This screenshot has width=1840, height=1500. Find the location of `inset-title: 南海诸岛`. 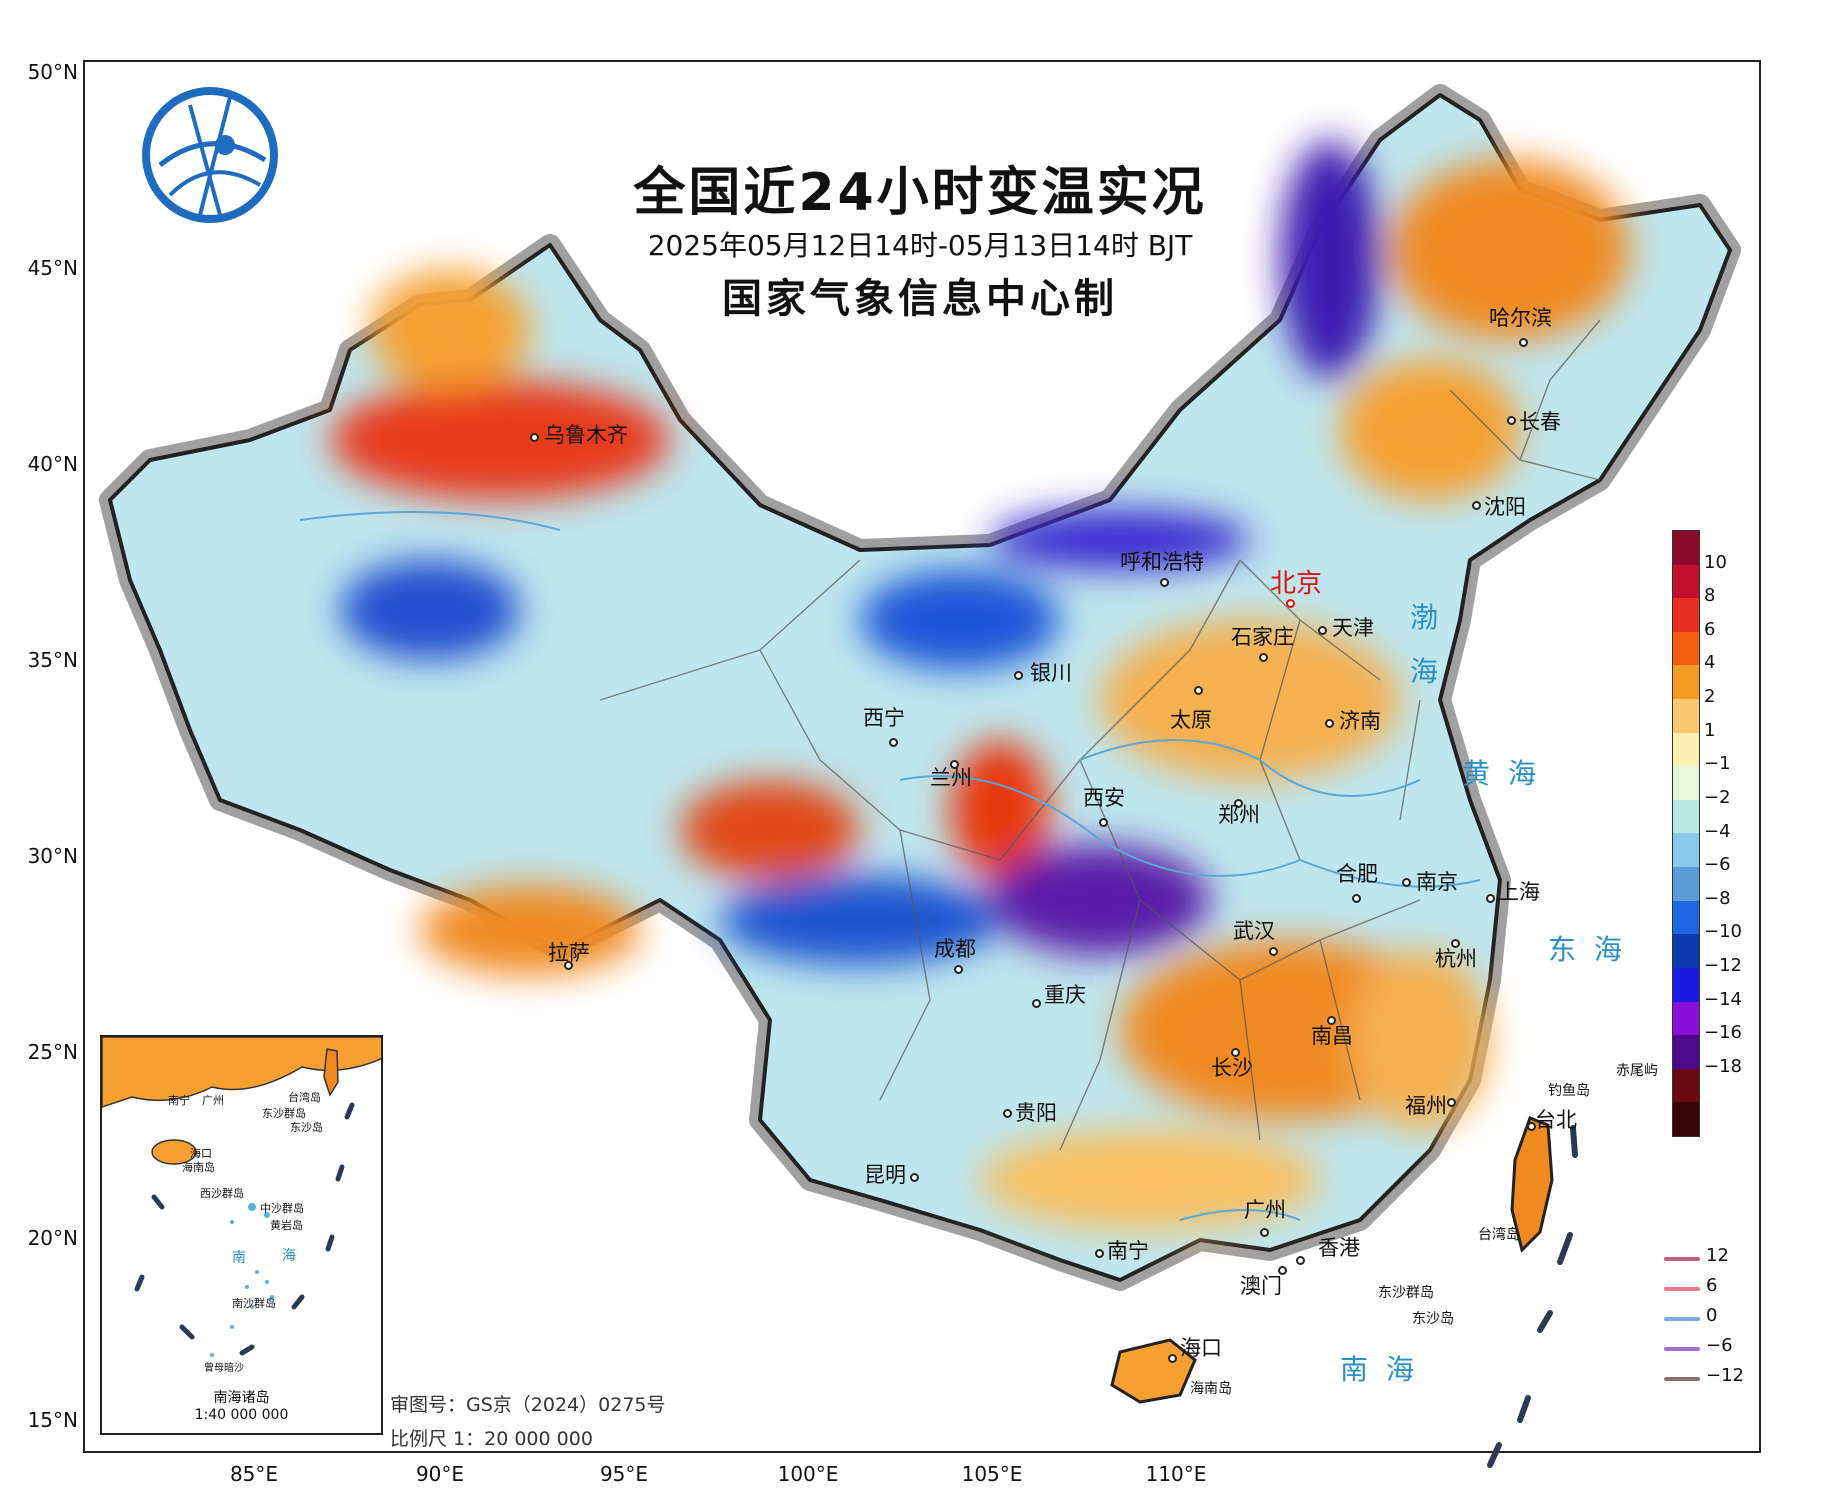

inset-title: 南海诸岛 is located at coordinates (241, 1398).